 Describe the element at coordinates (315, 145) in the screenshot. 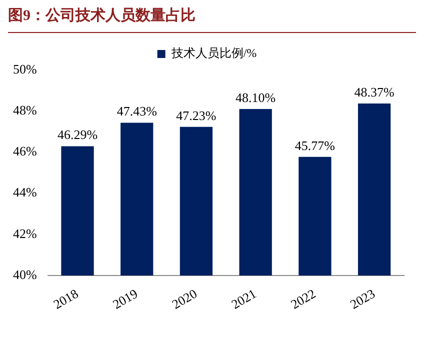

I see `data-label: 45.77%` at that location.